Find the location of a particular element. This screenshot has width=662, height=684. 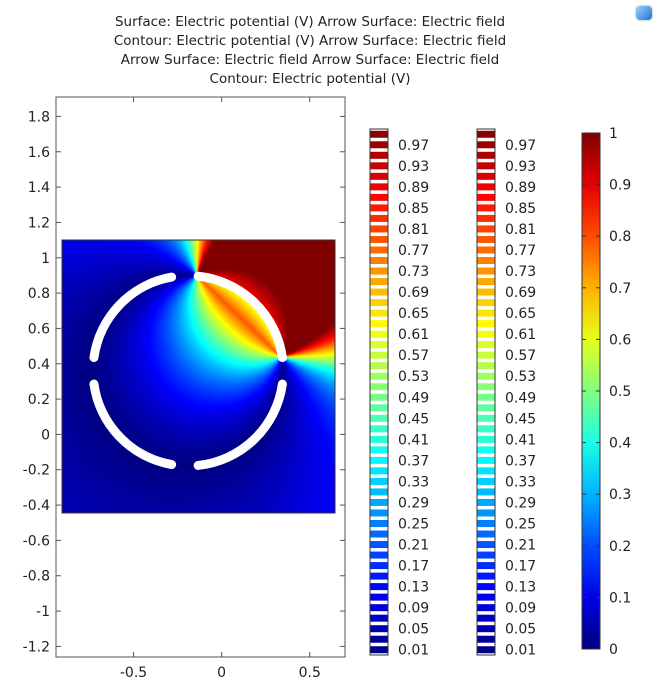

contour-legend-label: 0.65 is located at coordinates (520, 314).